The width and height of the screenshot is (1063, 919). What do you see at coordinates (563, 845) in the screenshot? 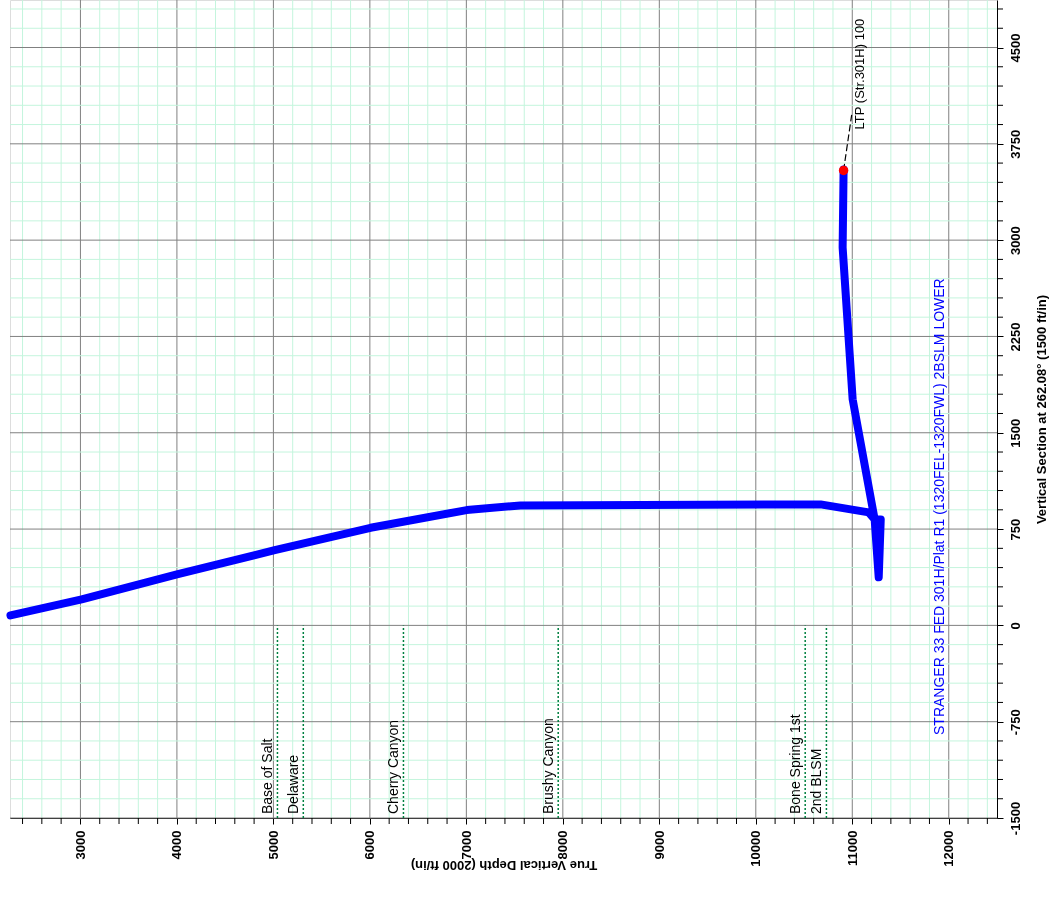
I see `x-tick-label: 8000` at bounding box center [563, 845].